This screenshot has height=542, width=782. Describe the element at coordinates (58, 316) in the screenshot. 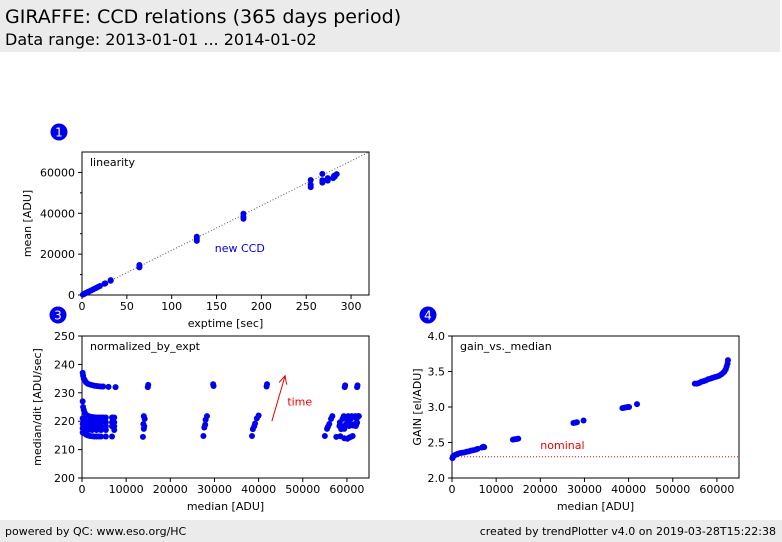

I see `badge-number: 3` at that location.